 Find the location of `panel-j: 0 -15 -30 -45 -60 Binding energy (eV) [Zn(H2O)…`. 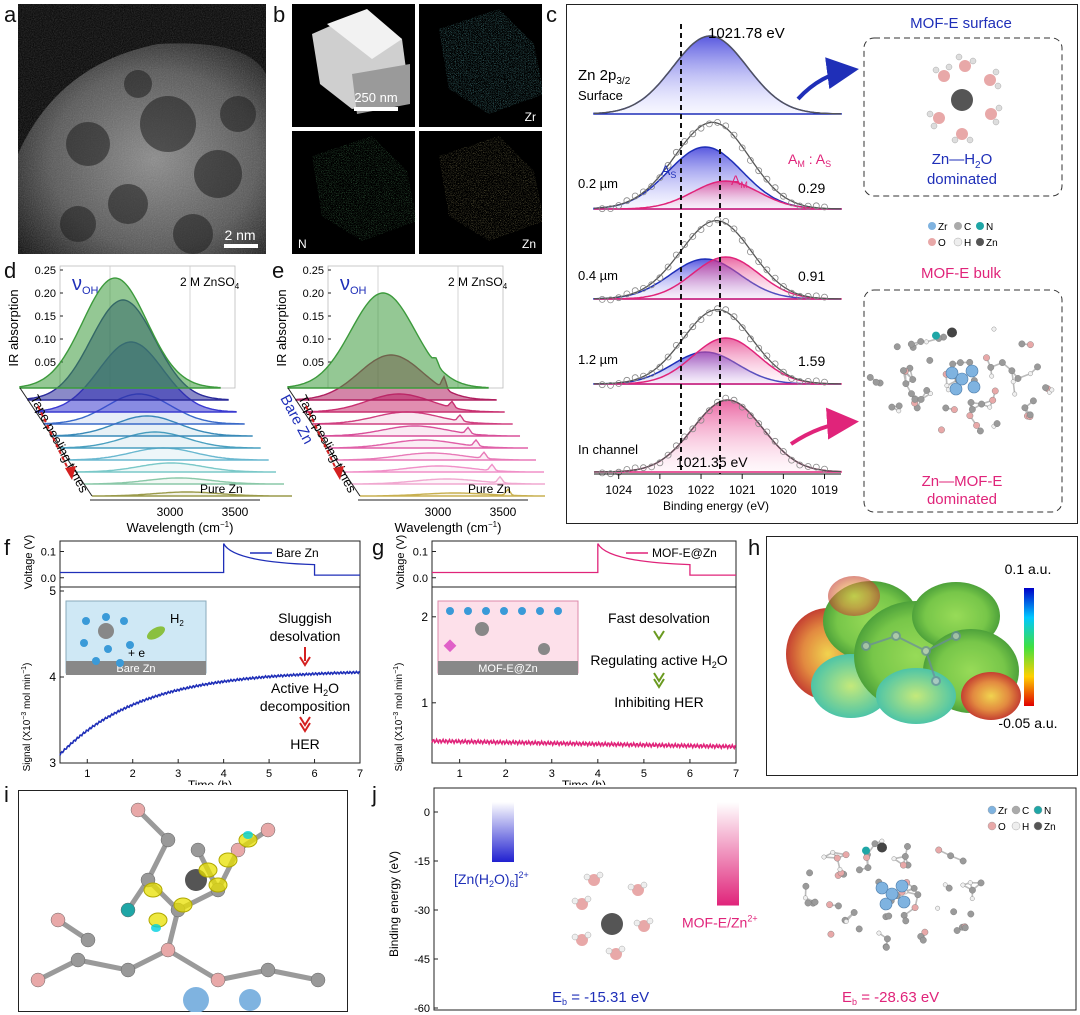

panel-j: 0 -15 -30 -45 -60 Binding energy (eV) [Zn(H2O)… is located at coordinates (732, 900).